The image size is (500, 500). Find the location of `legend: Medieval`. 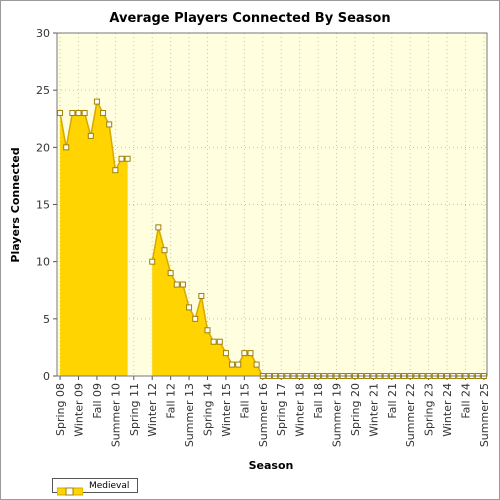

legend: Medieval is located at coordinates (95, 487).